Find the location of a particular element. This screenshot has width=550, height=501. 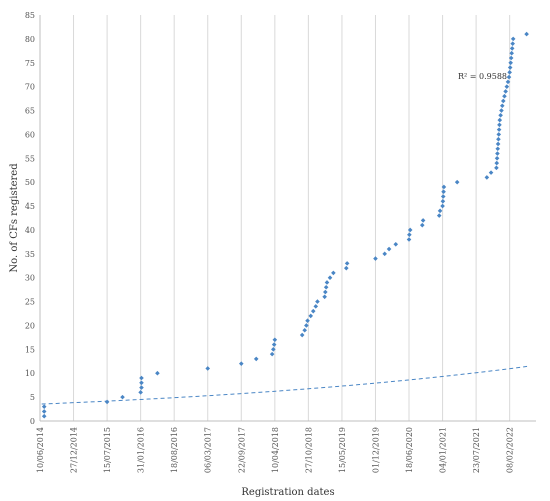

y-tick-label: 60 is located at coordinates (30, 134).